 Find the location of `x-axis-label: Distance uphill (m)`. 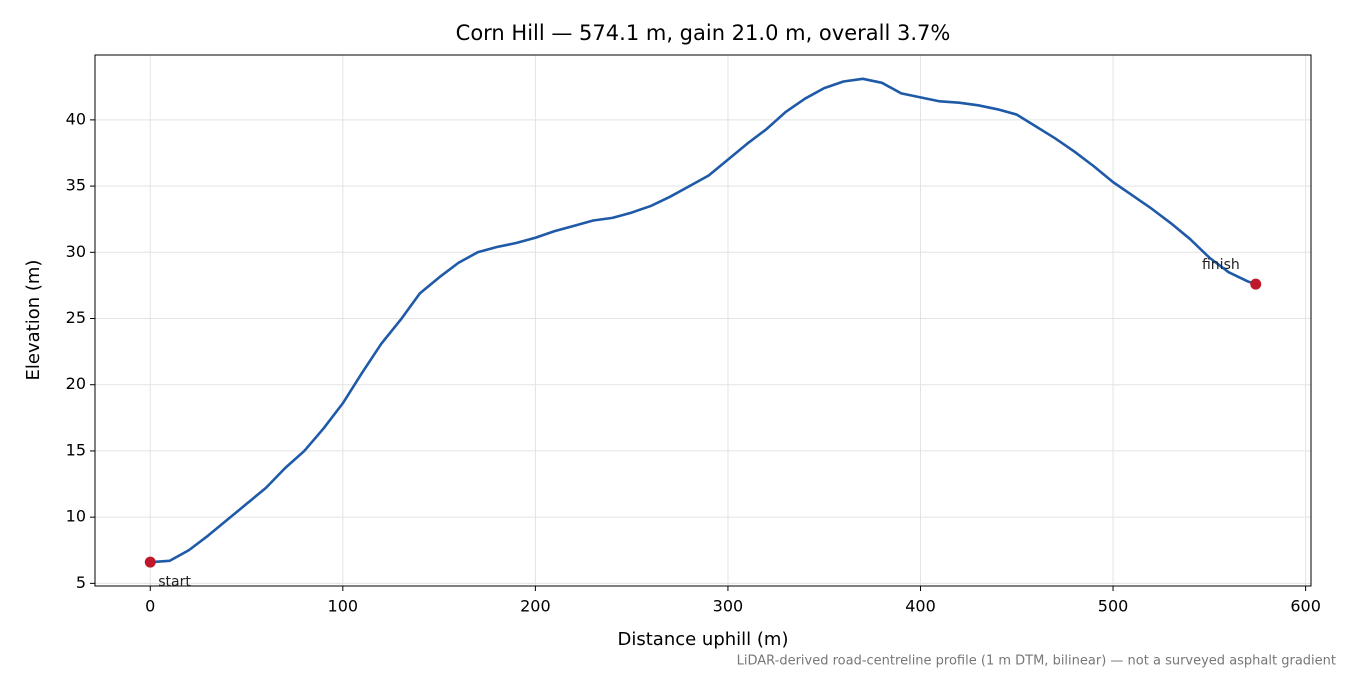

x-axis-label: Distance uphill (m) is located at coordinates (703, 639).